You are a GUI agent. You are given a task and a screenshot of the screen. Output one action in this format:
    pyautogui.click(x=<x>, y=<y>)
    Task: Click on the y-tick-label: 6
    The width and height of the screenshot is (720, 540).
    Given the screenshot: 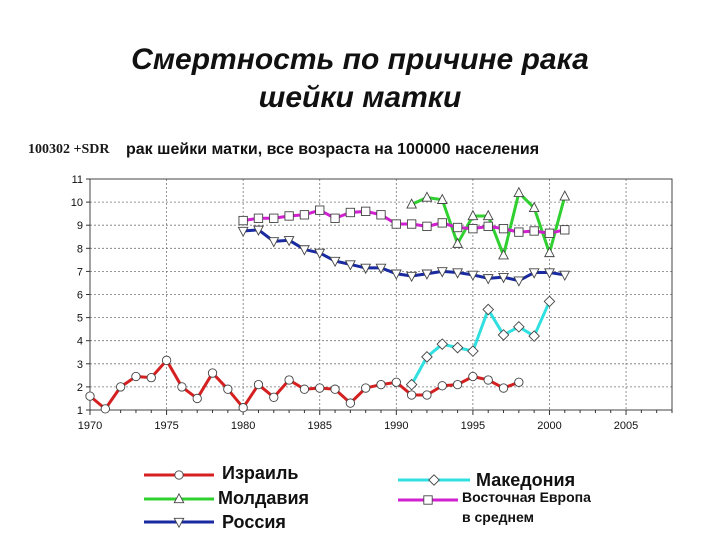 What is the action you would take?
    pyautogui.click(x=80, y=296)
    